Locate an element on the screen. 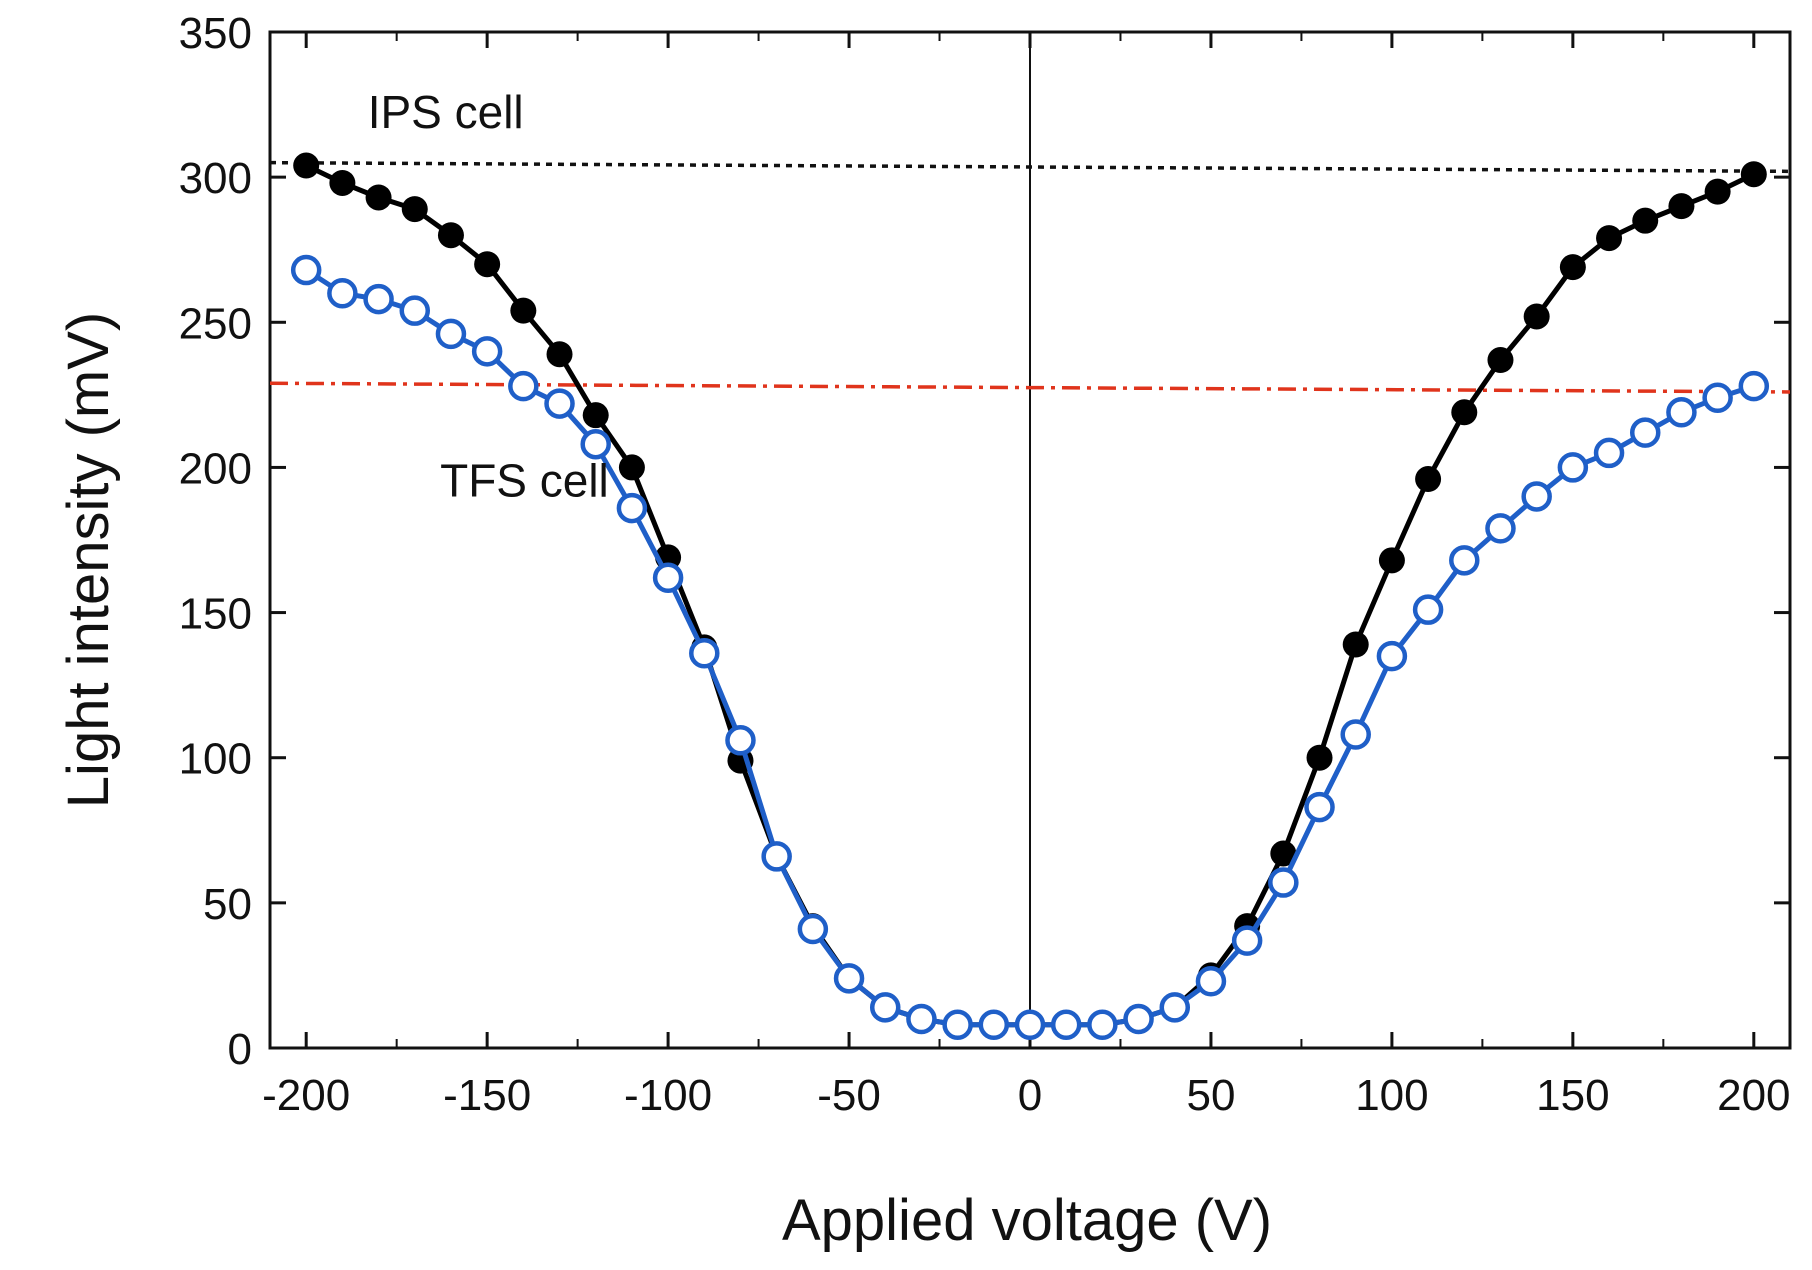 The image size is (1812, 1270). ips-cell-annotation: IPS cell is located at coordinates (446, 112).